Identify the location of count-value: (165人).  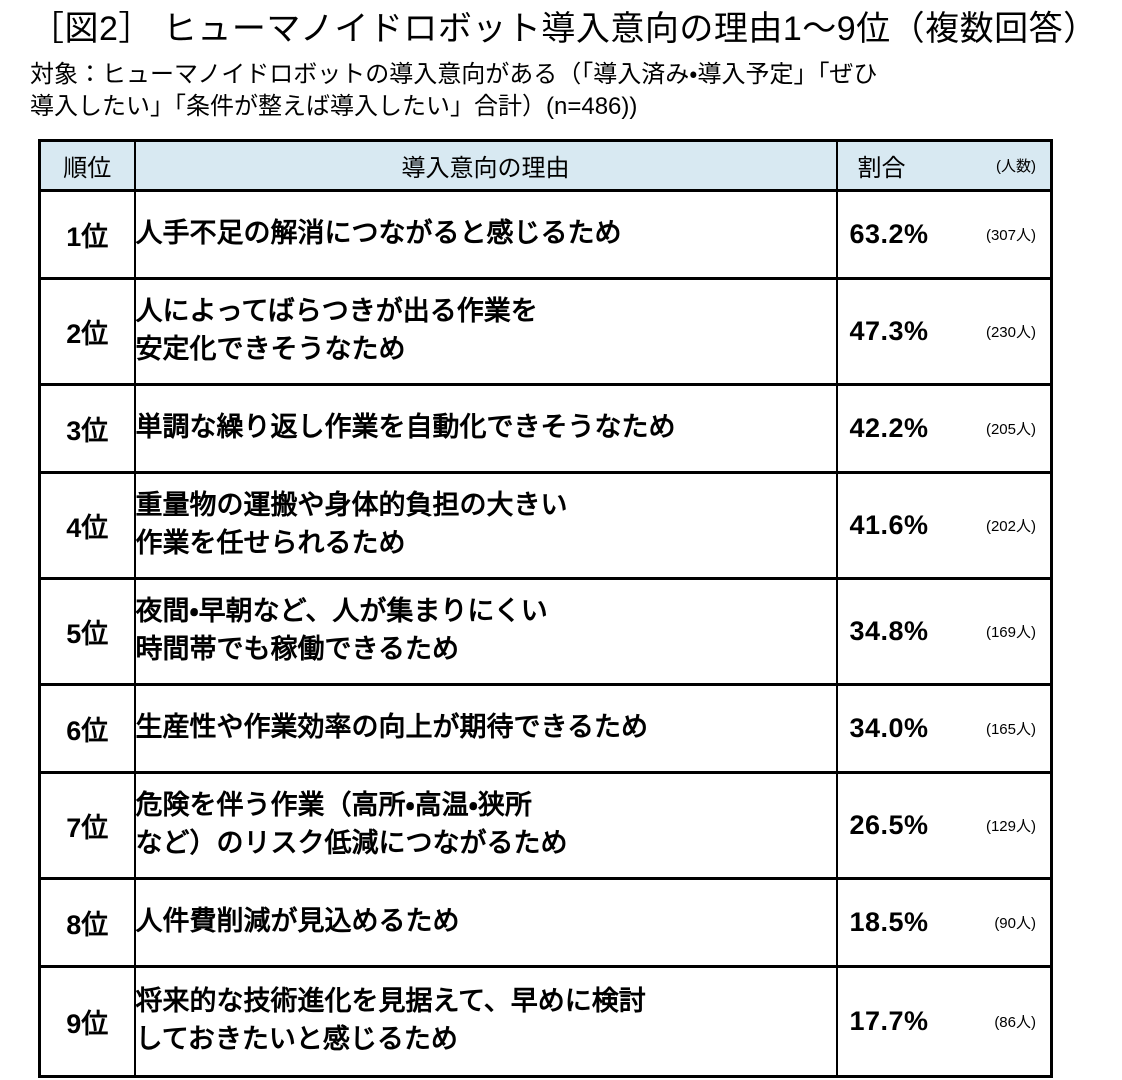
(1010, 729).